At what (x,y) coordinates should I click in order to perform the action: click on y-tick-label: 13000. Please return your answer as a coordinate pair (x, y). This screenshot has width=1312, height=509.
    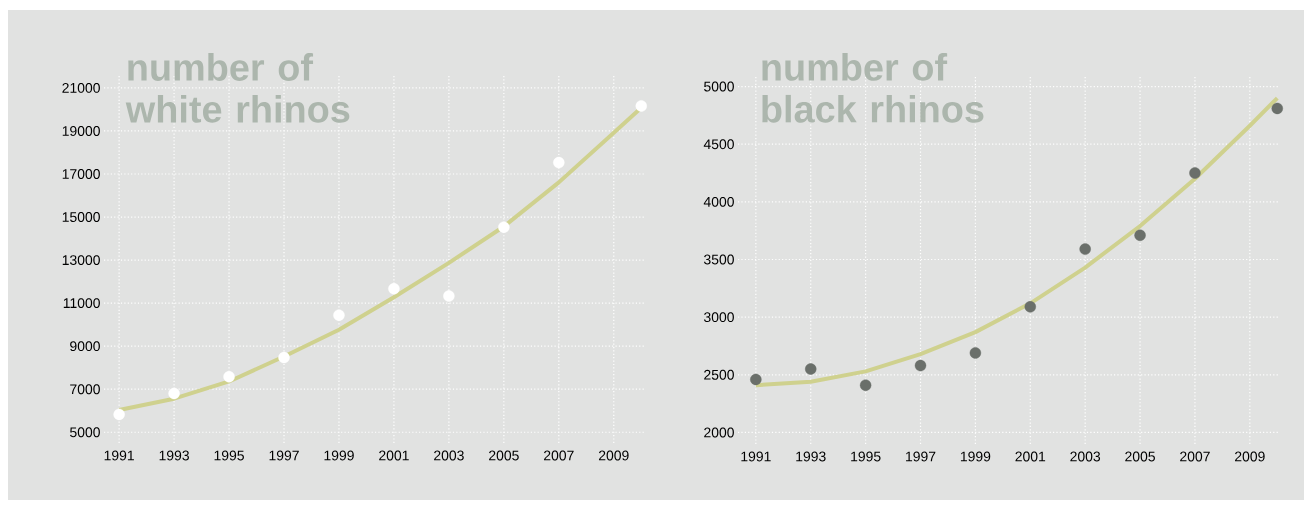
    Looking at the image, I should click on (81, 260).